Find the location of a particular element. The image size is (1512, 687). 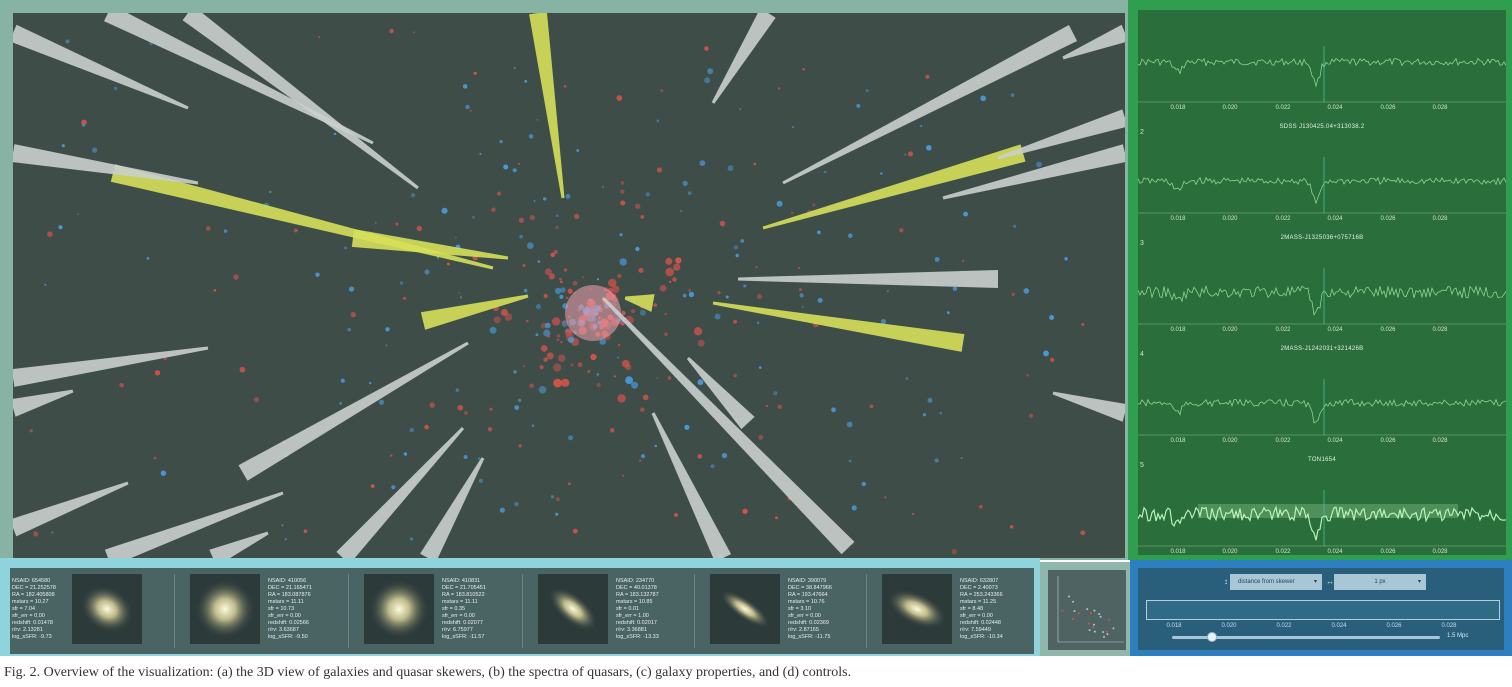

axis-tick-label: 0.024 is located at coordinates (1339, 626).